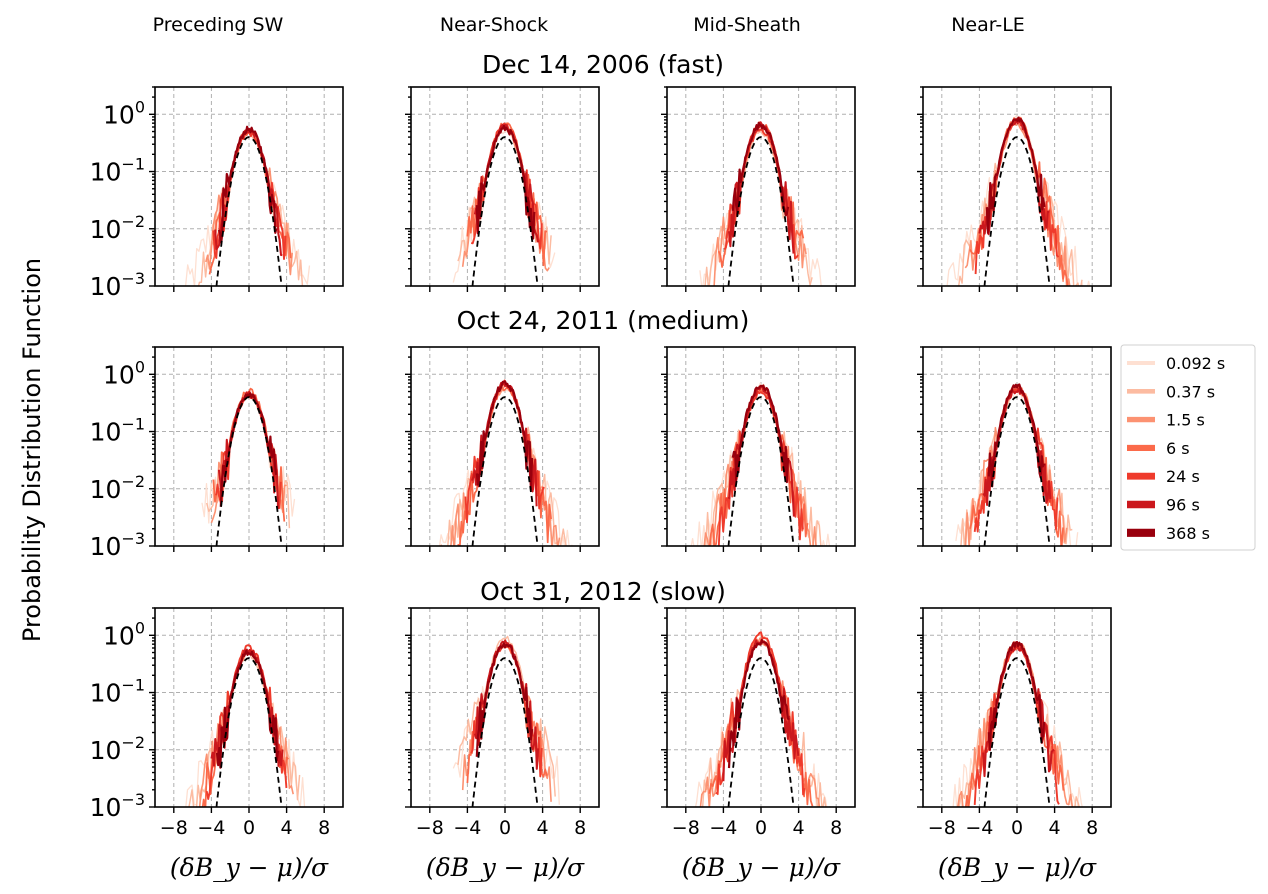  Describe the element at coordinates (747, 25) in the screenshot. I see `column-header-mid-sheath: Mid-Sheath` at that location.